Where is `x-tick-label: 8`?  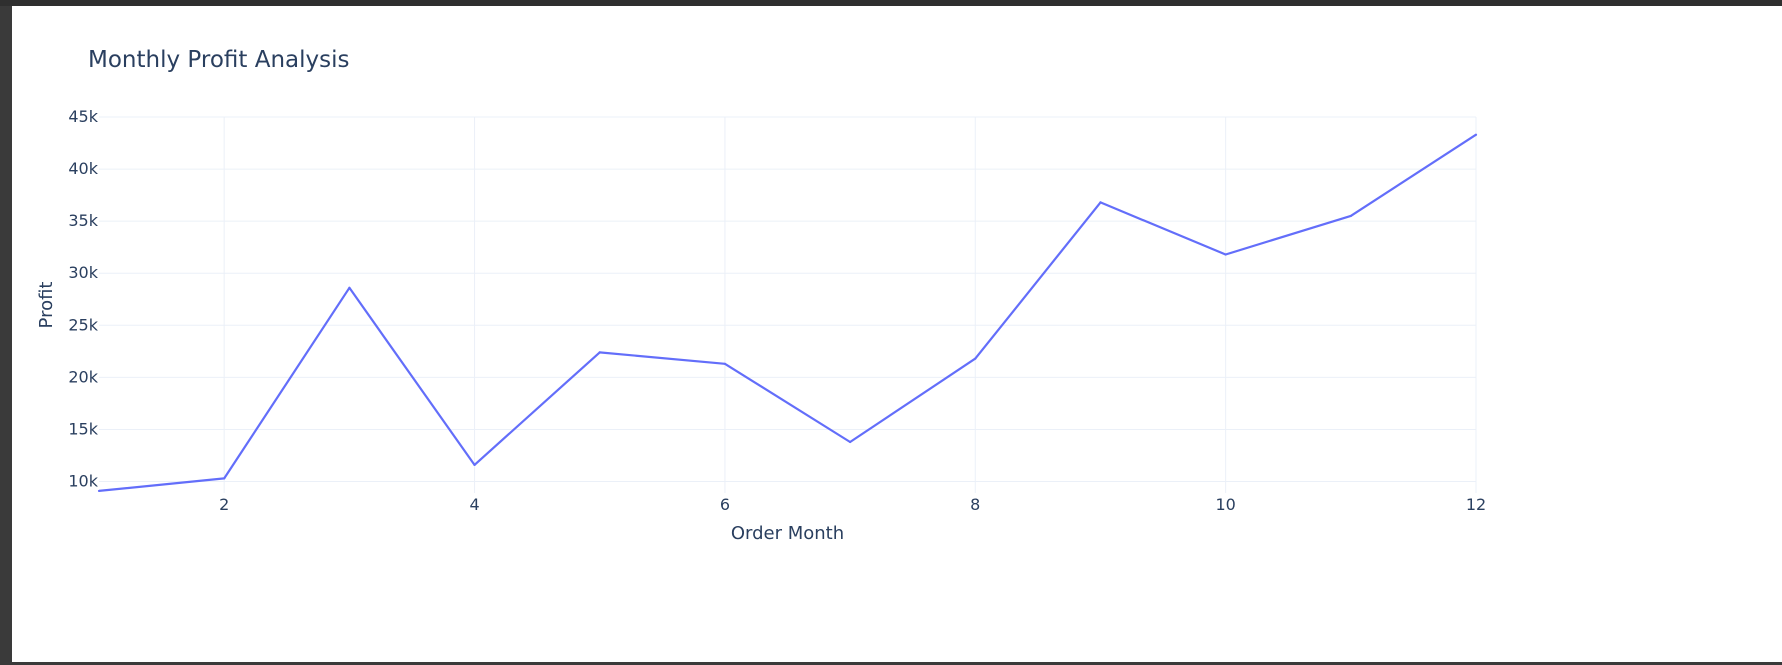
x-tick-label: 8 is located at coordinates (975, 504).